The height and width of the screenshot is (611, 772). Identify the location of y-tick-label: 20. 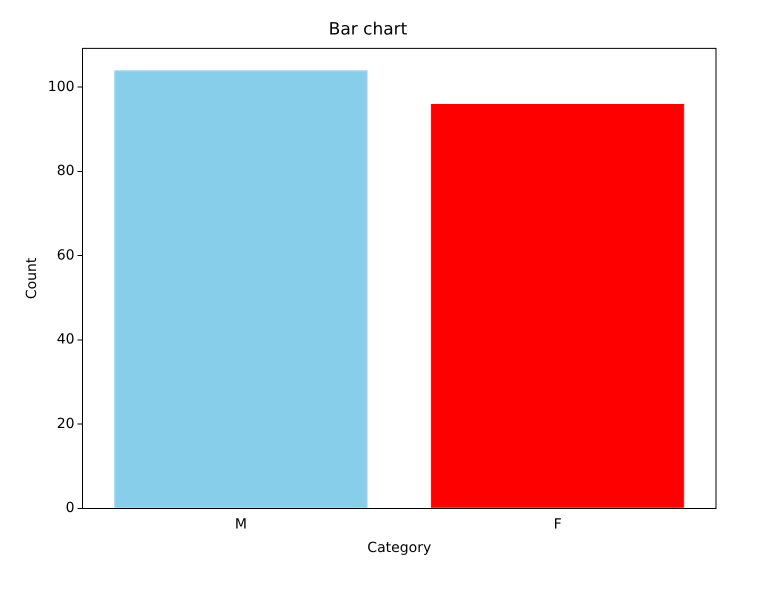
(65, 424).